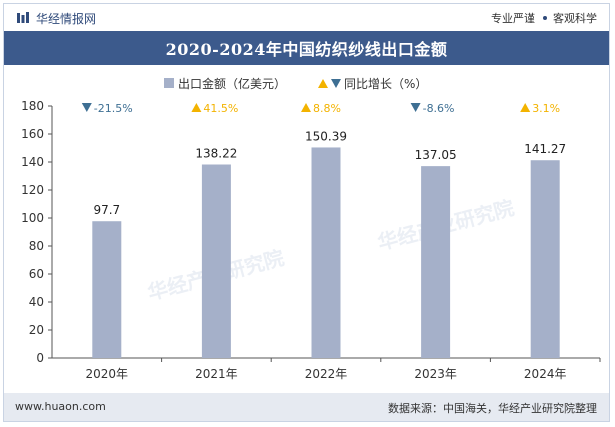 Image resolution: width=615 pixels, height=427 pixels. Describe the element at coordinates (295, 83) in the screenshot. I see `legend: 出口金额（亿美元） 同比增长（%）` at that location.